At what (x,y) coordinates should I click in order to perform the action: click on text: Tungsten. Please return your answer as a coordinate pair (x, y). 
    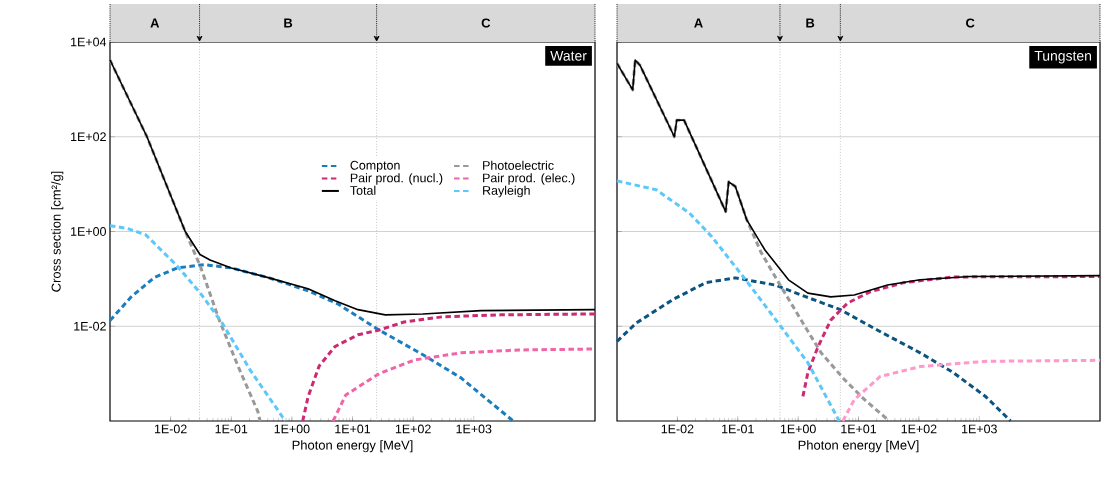
    Looking at the image, I should click on (1063, 57).